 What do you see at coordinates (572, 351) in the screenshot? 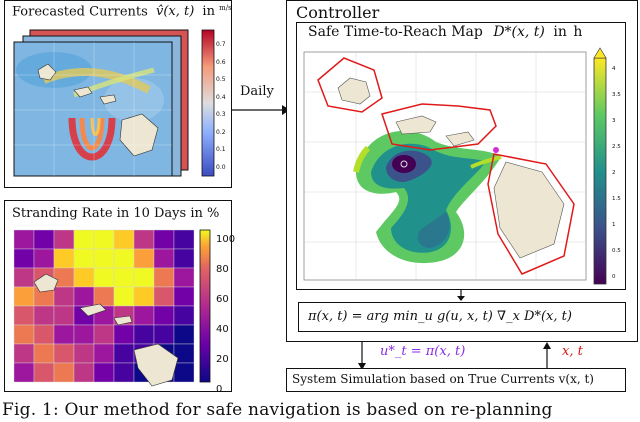
I see `state-label: x, t` at bounding box center [572, 351].